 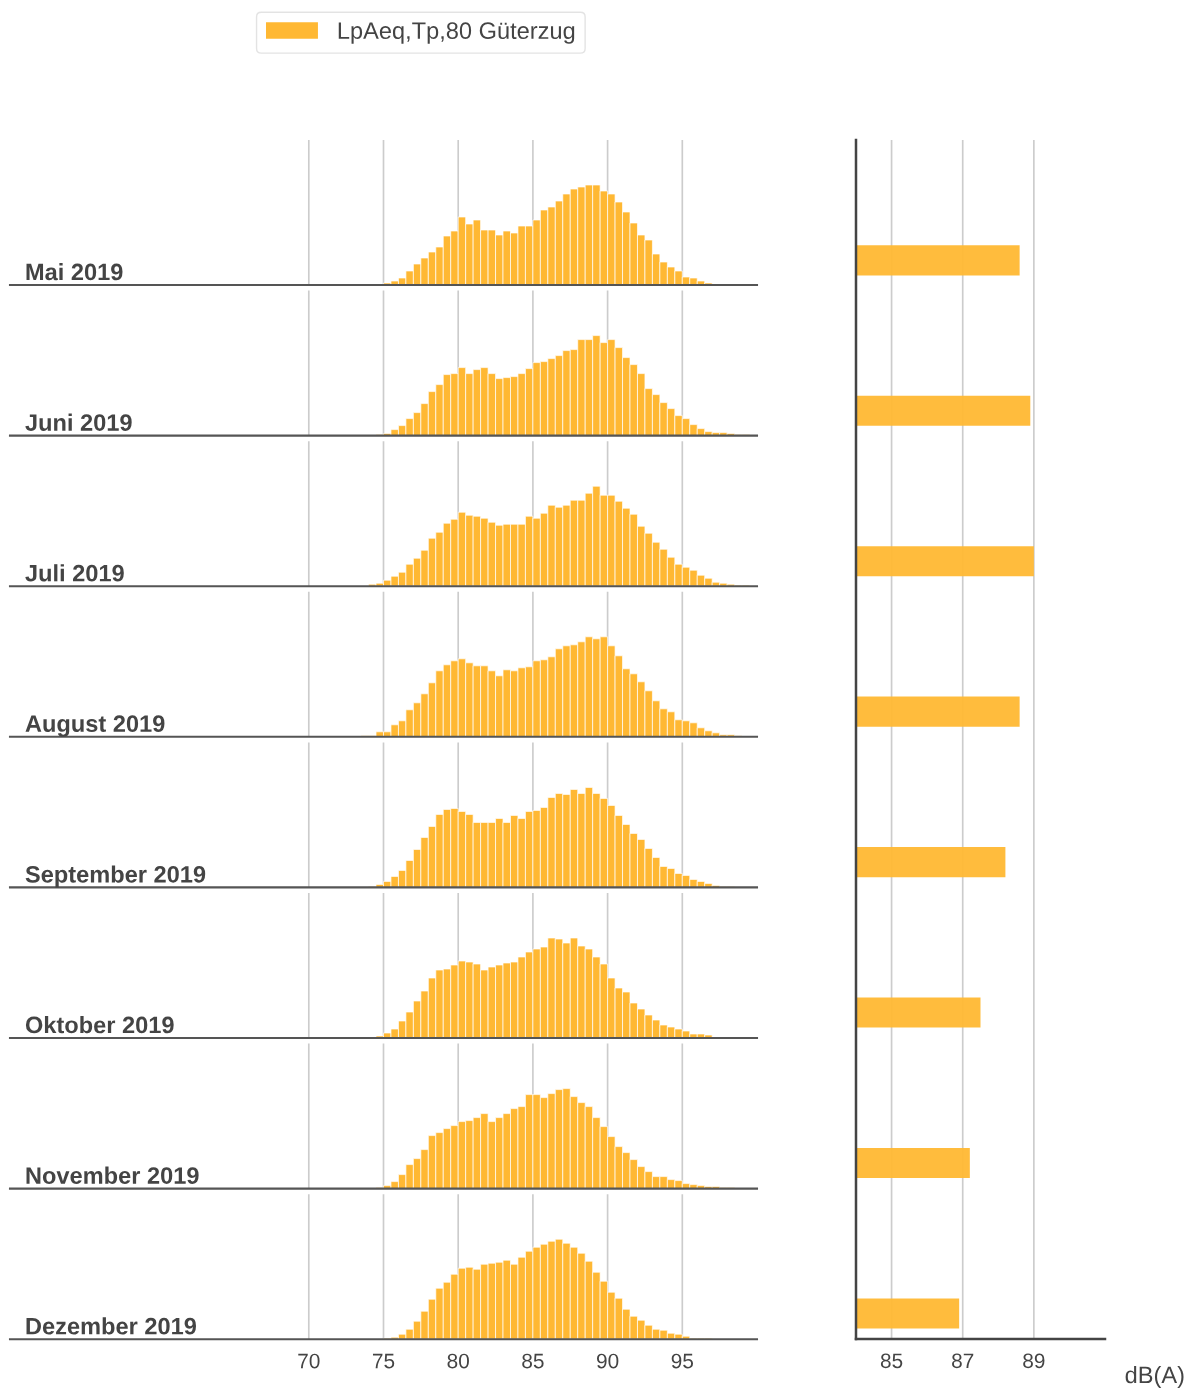 What do you see at coordinates (74, 573) in the screenshot?
I see `text: Juli 2019` at bounding box center [74, 573].